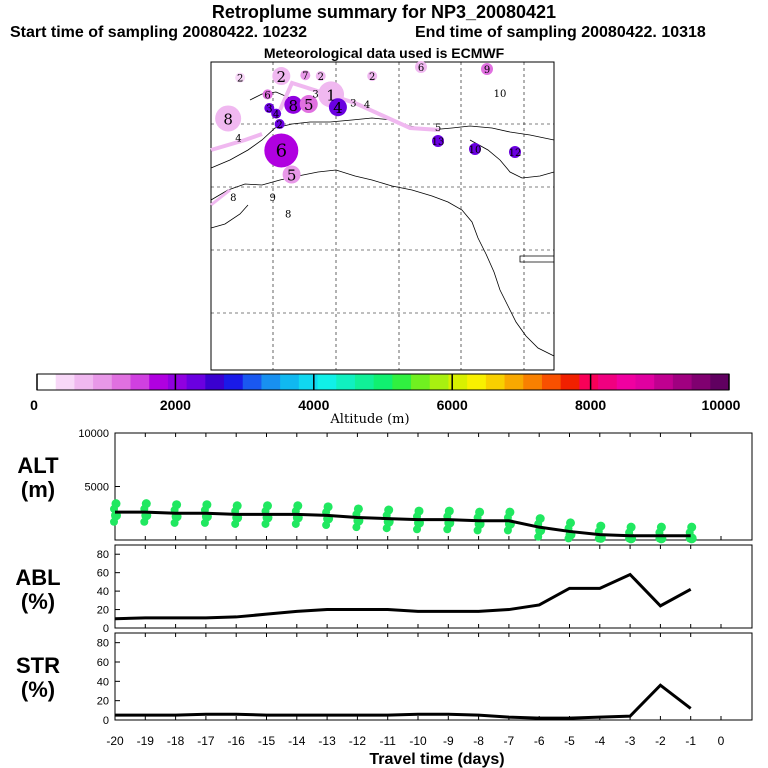 This screenshot has height=768, width=768. Describe the element at coordinates (403, 524) in the screenshot. I see `series-line-alt` at that location.